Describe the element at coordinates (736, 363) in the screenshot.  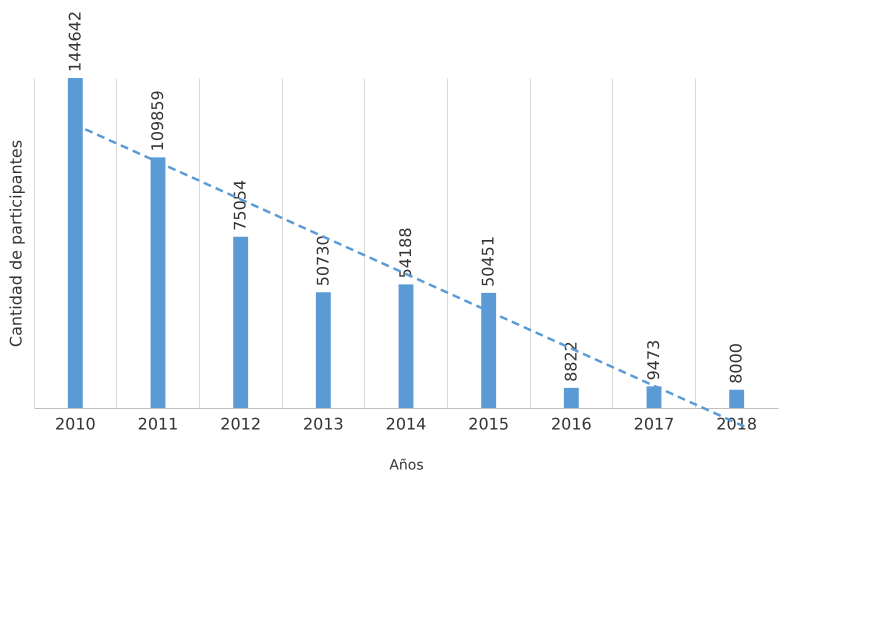
I see `data-label: 8000` at that location.